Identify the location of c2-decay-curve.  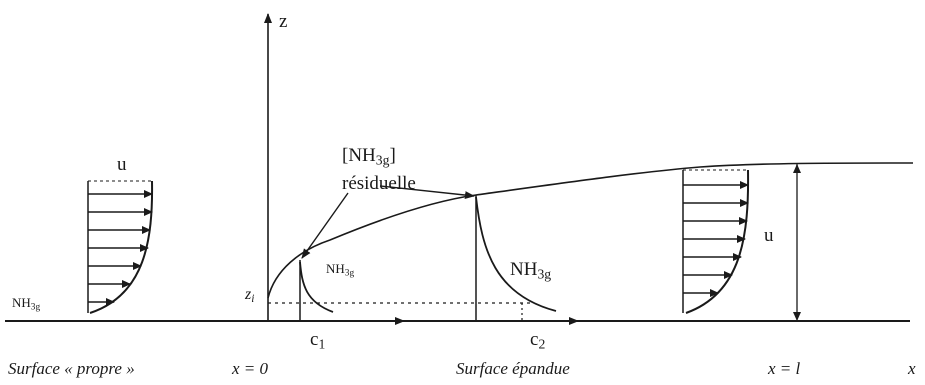
(516, 254).